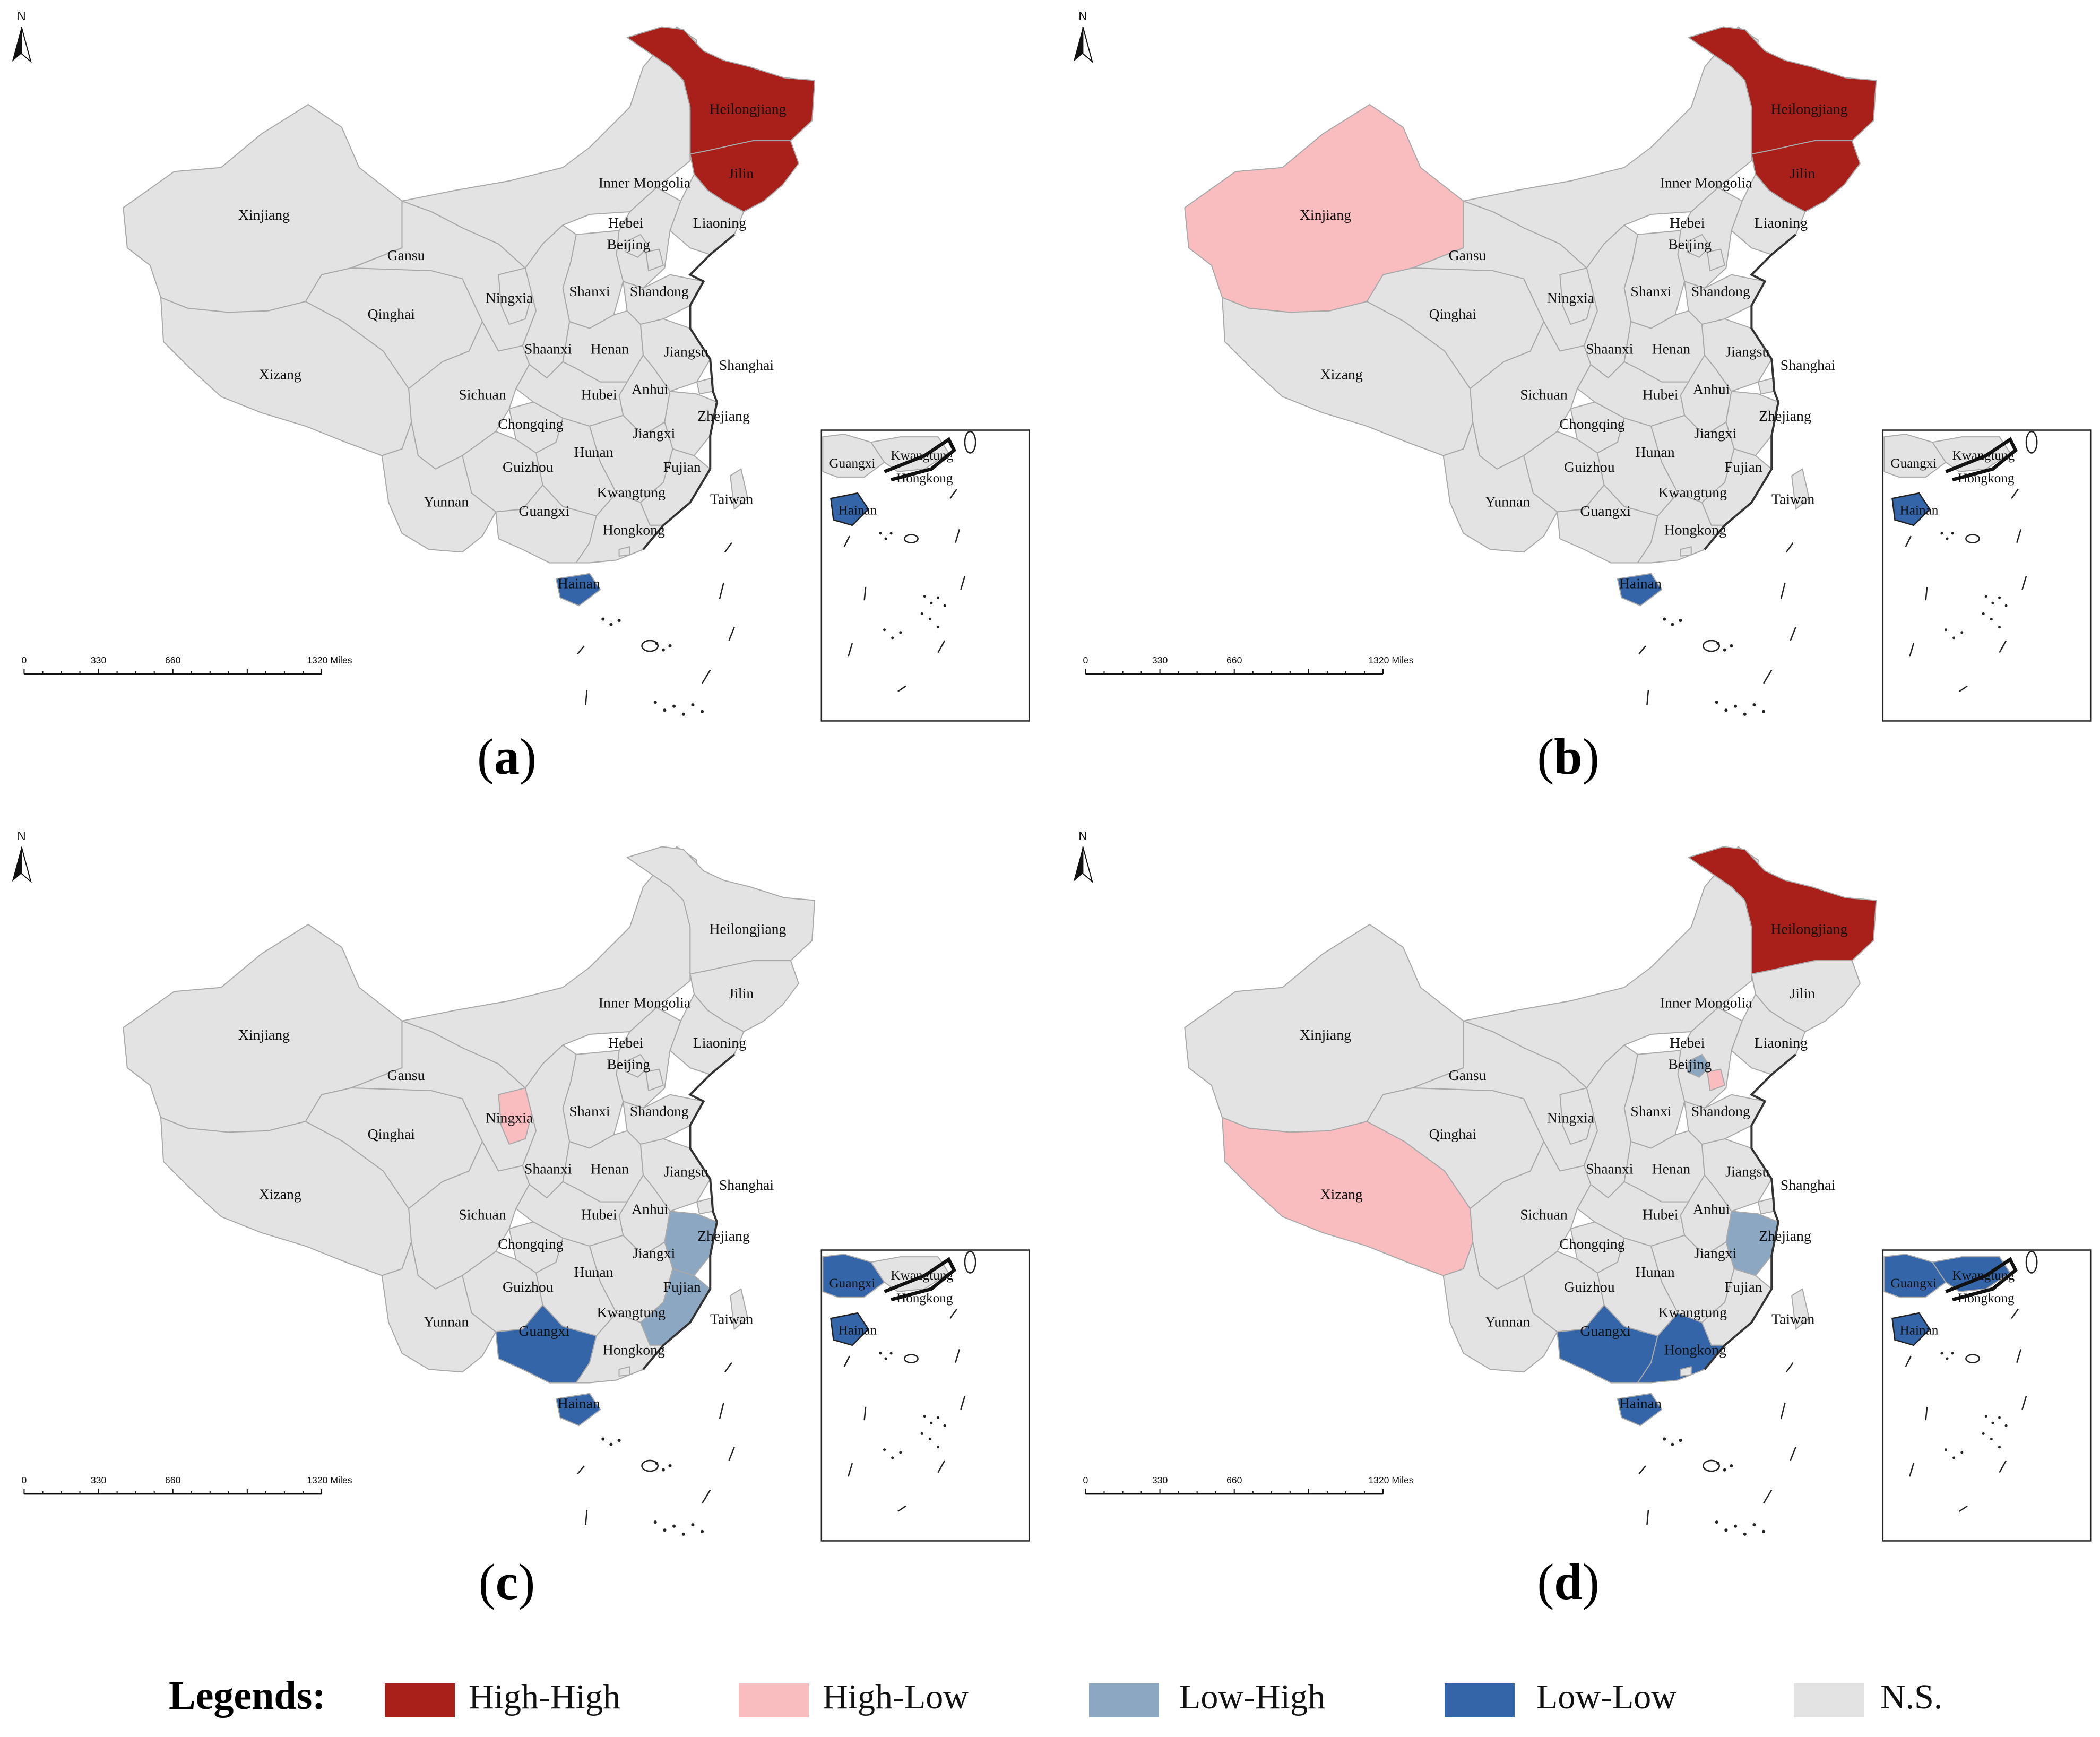 The height and width of the screenshot is (1737, 2100). I want to click on label-beijing: Beijing, so click(1690, 1065).